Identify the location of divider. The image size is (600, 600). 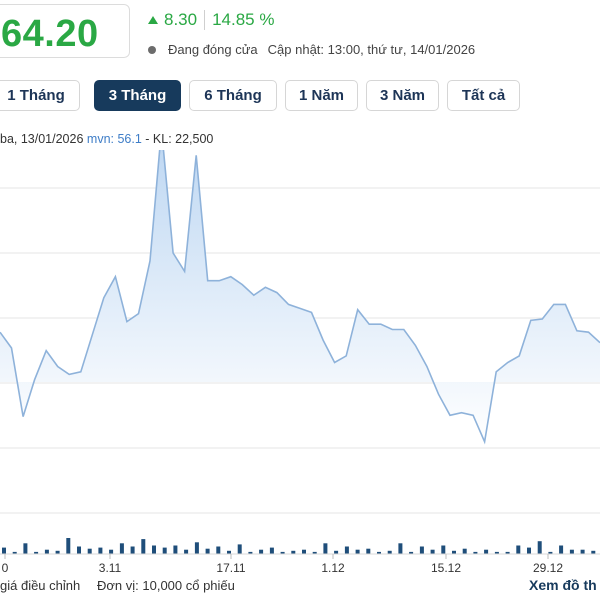
(205, 20).